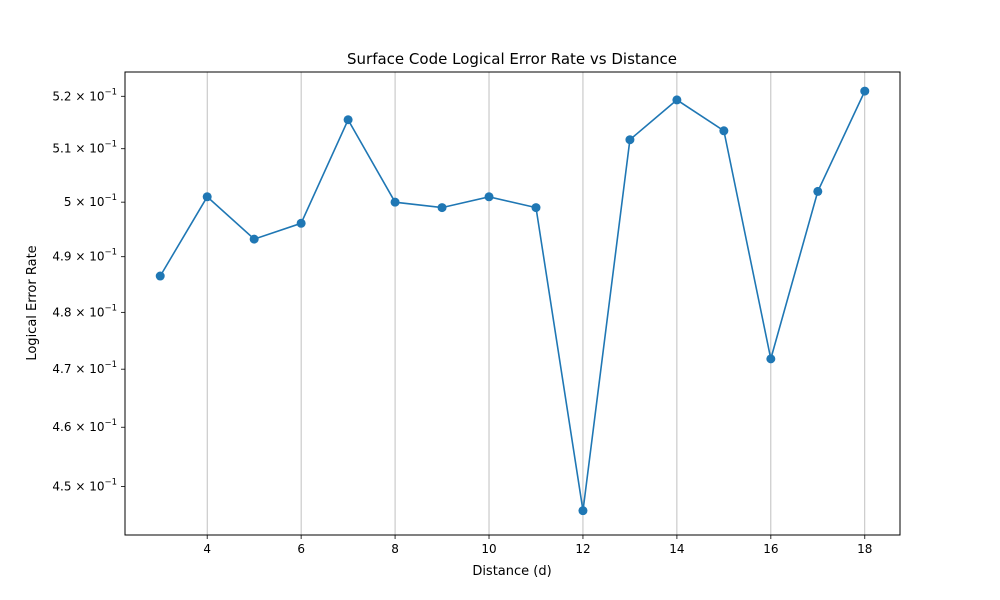 The width and height of the screenshot is (1000, 600). I want to click on y-tick-label: 5 × 10⁻¹, so click(90, 201).